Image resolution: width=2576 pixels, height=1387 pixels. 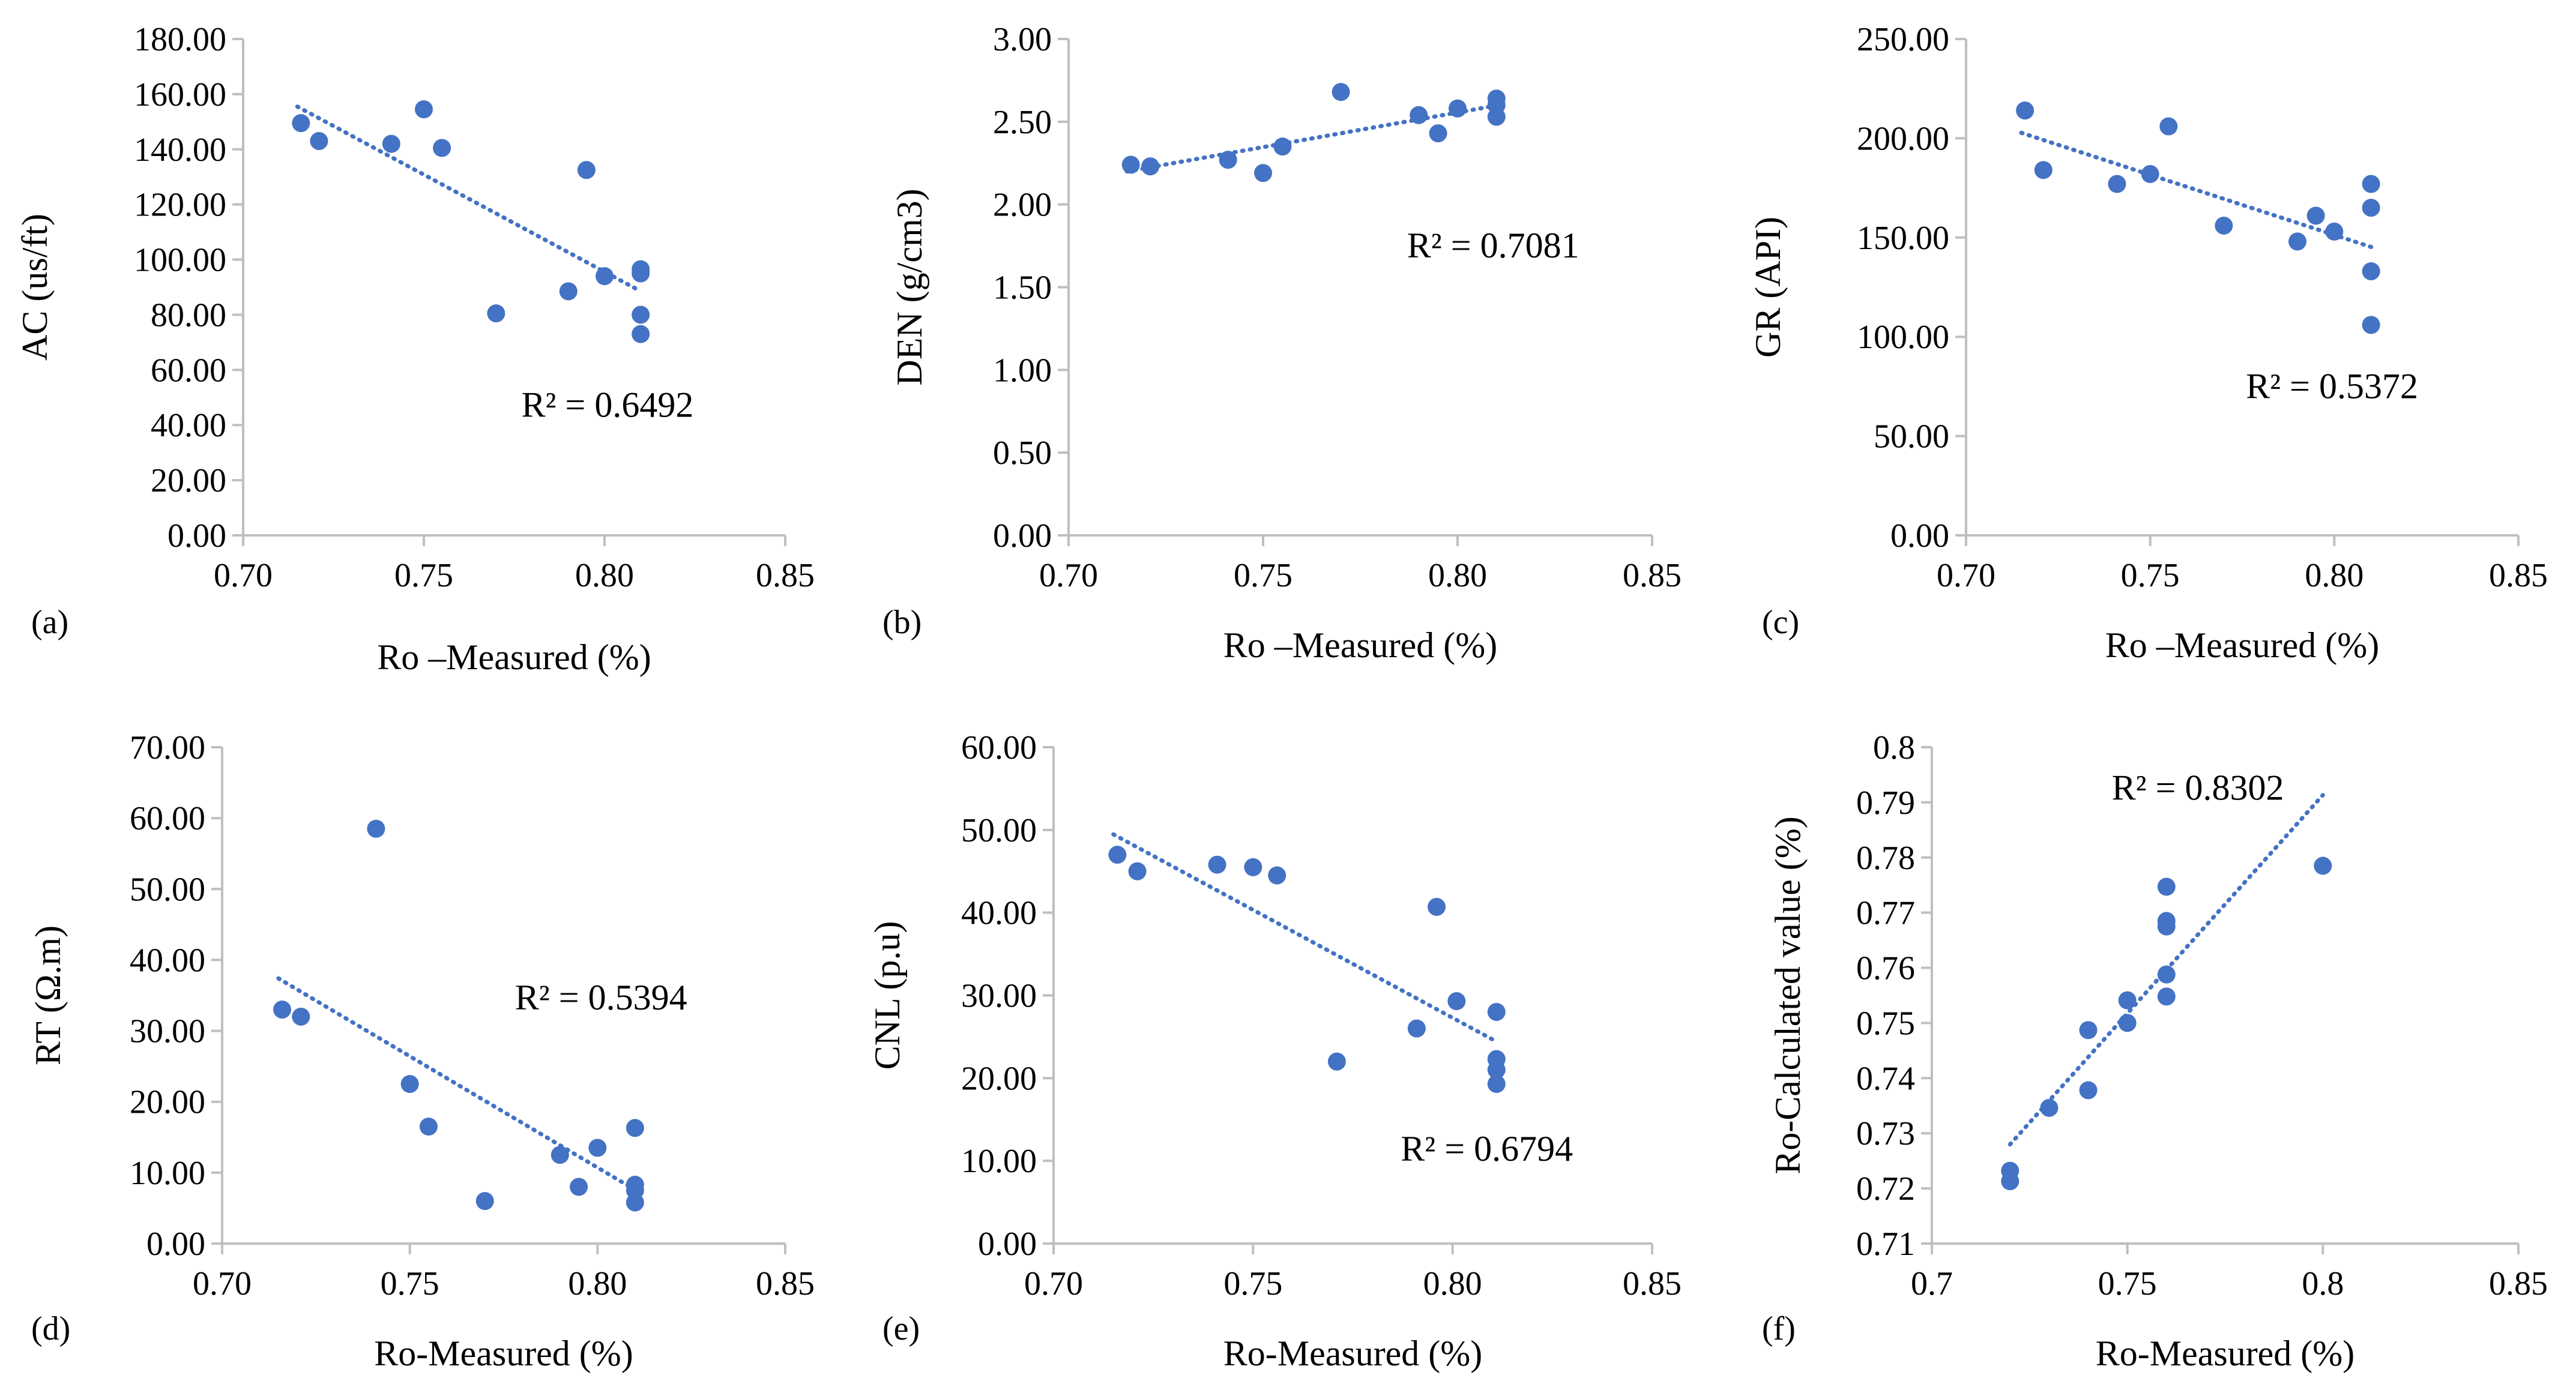 I want to click on y-tick-label: 0.8, so click(x=1894, y=747).